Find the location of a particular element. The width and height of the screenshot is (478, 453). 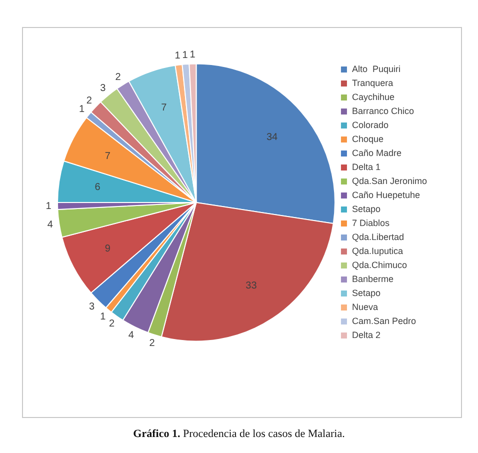

legend-label: Nueva is located at coordinates (365, 307).